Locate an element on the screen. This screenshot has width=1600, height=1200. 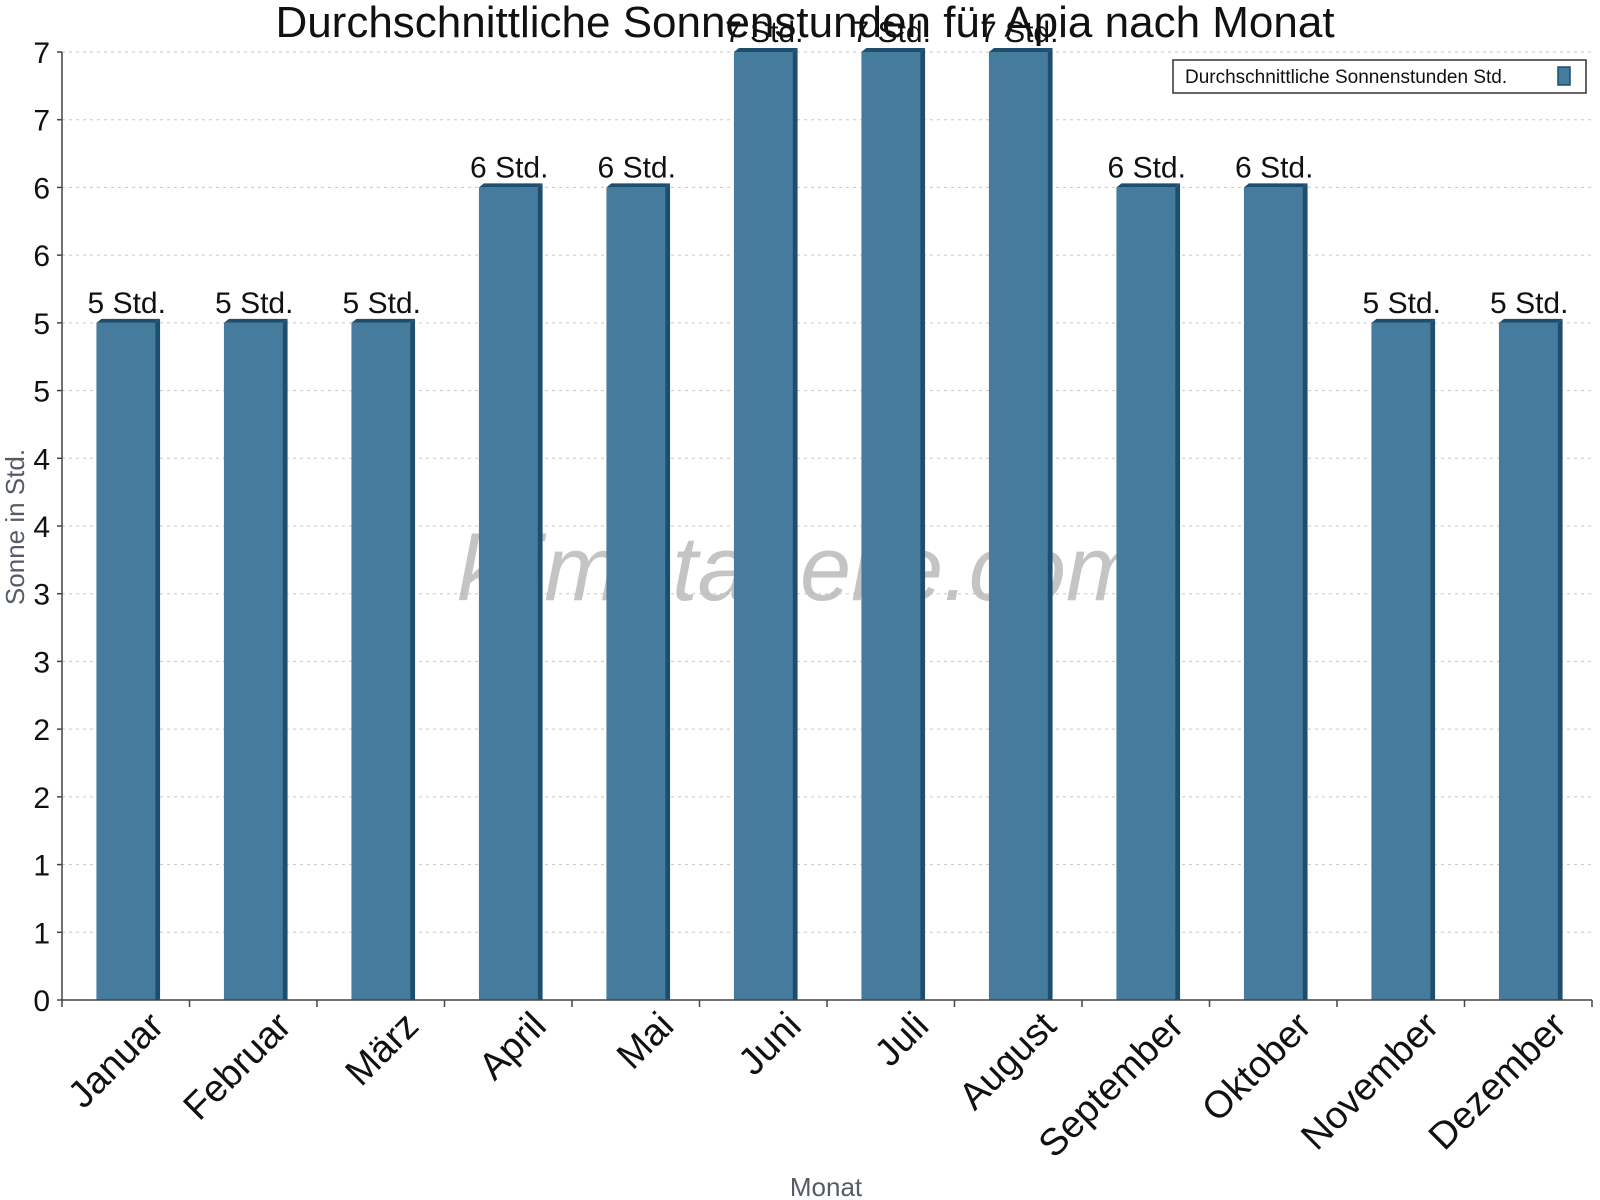
x-tick-label: November is located at coordinates (1370, 1081).